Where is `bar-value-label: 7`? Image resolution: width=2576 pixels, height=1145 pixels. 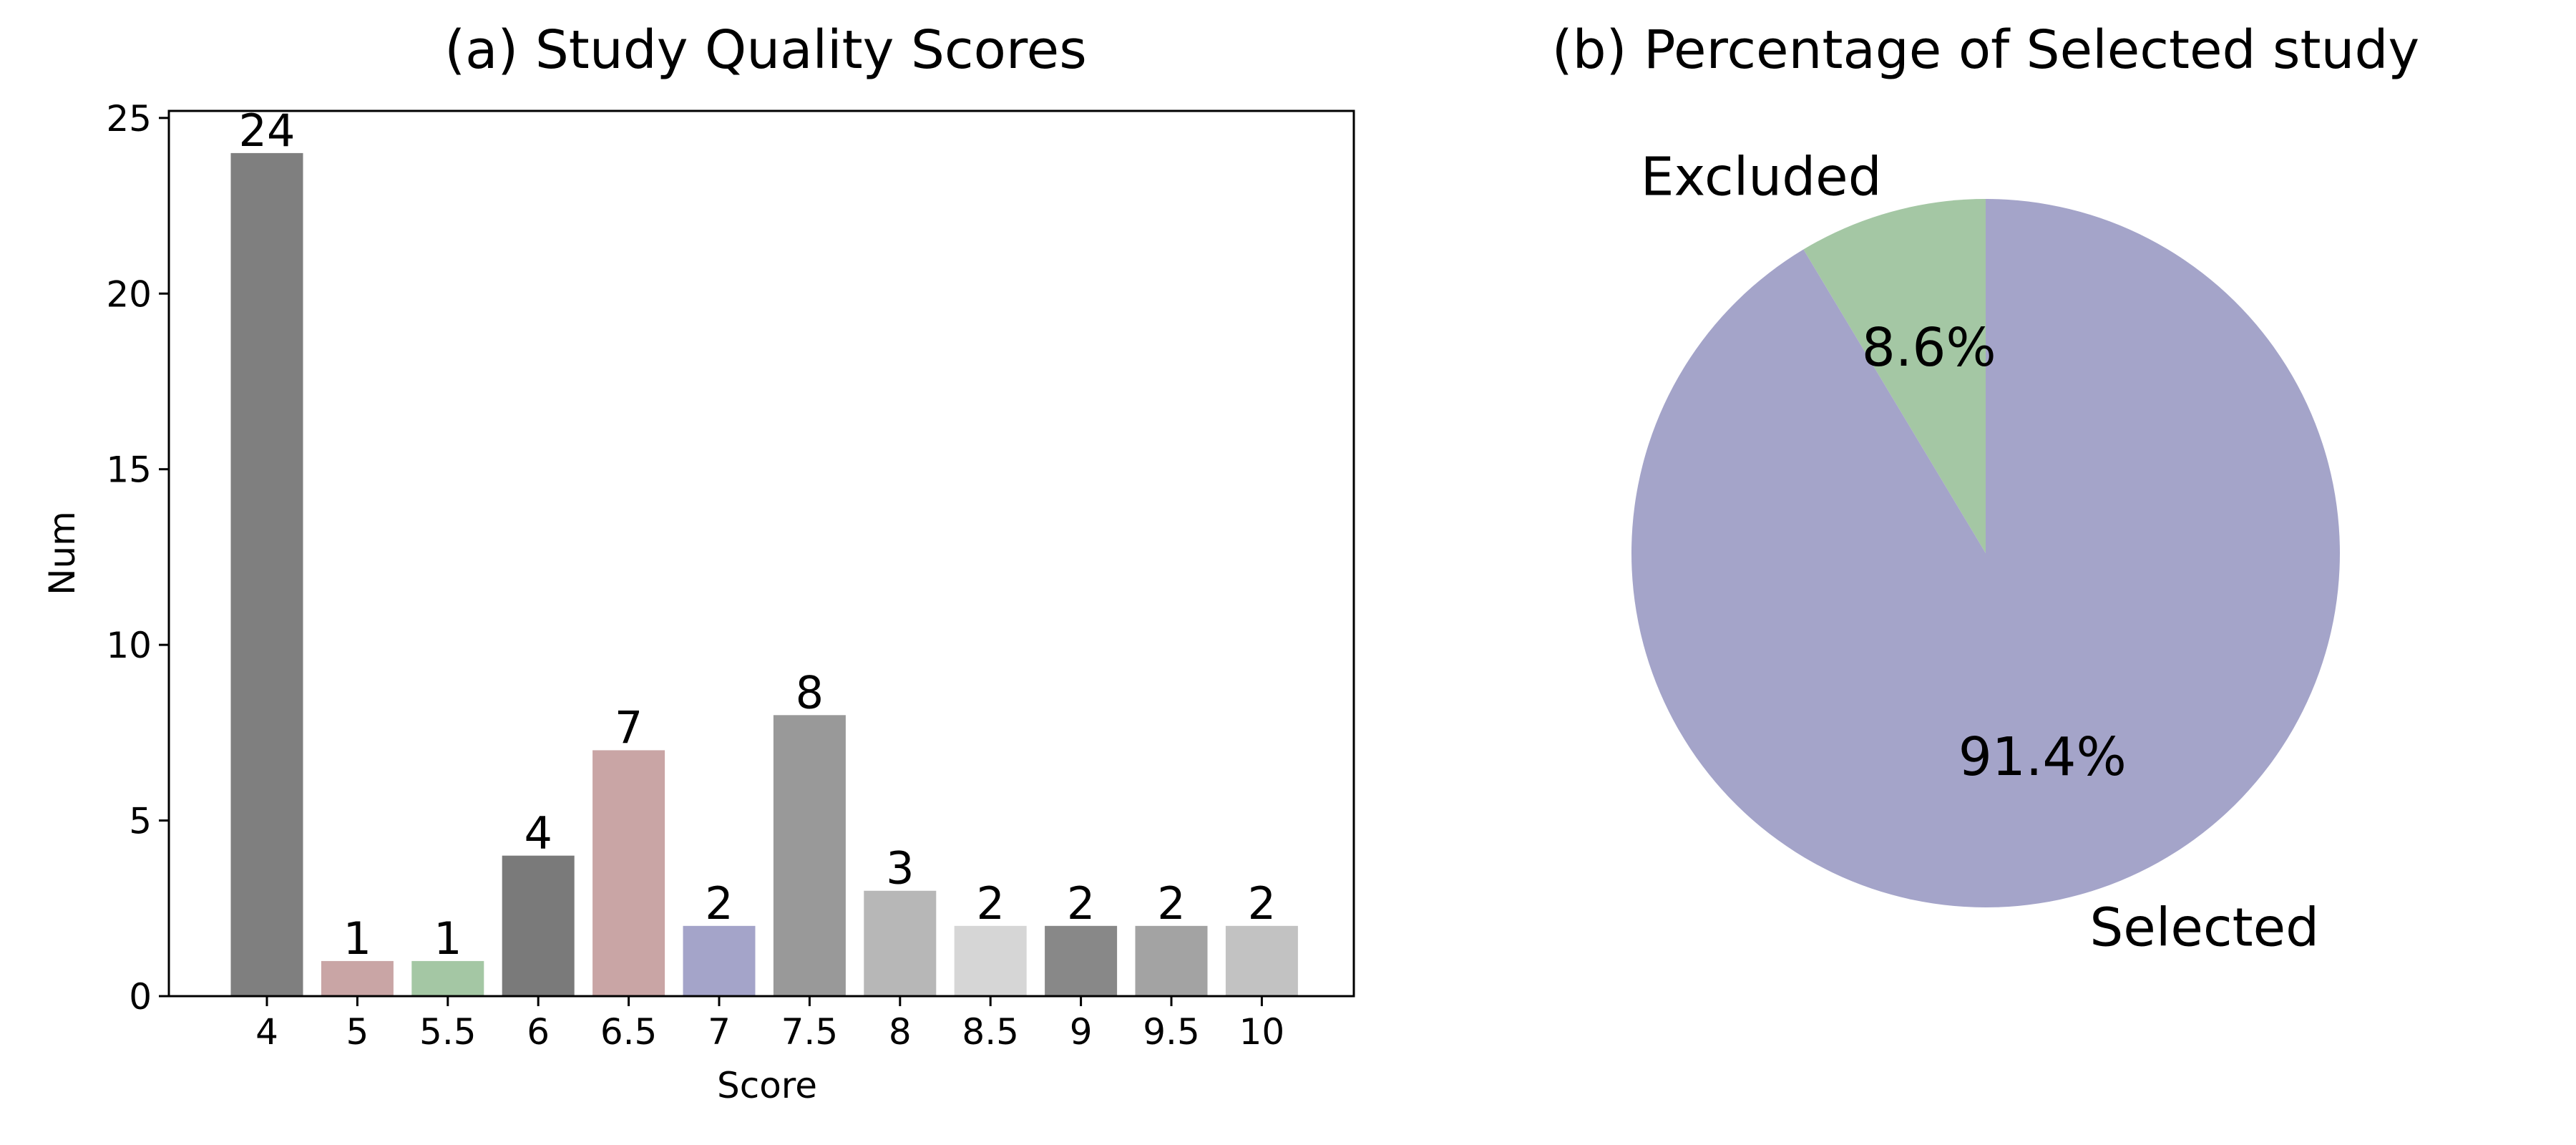 bar-value-label: 7 is located at coordinates (629, 727).